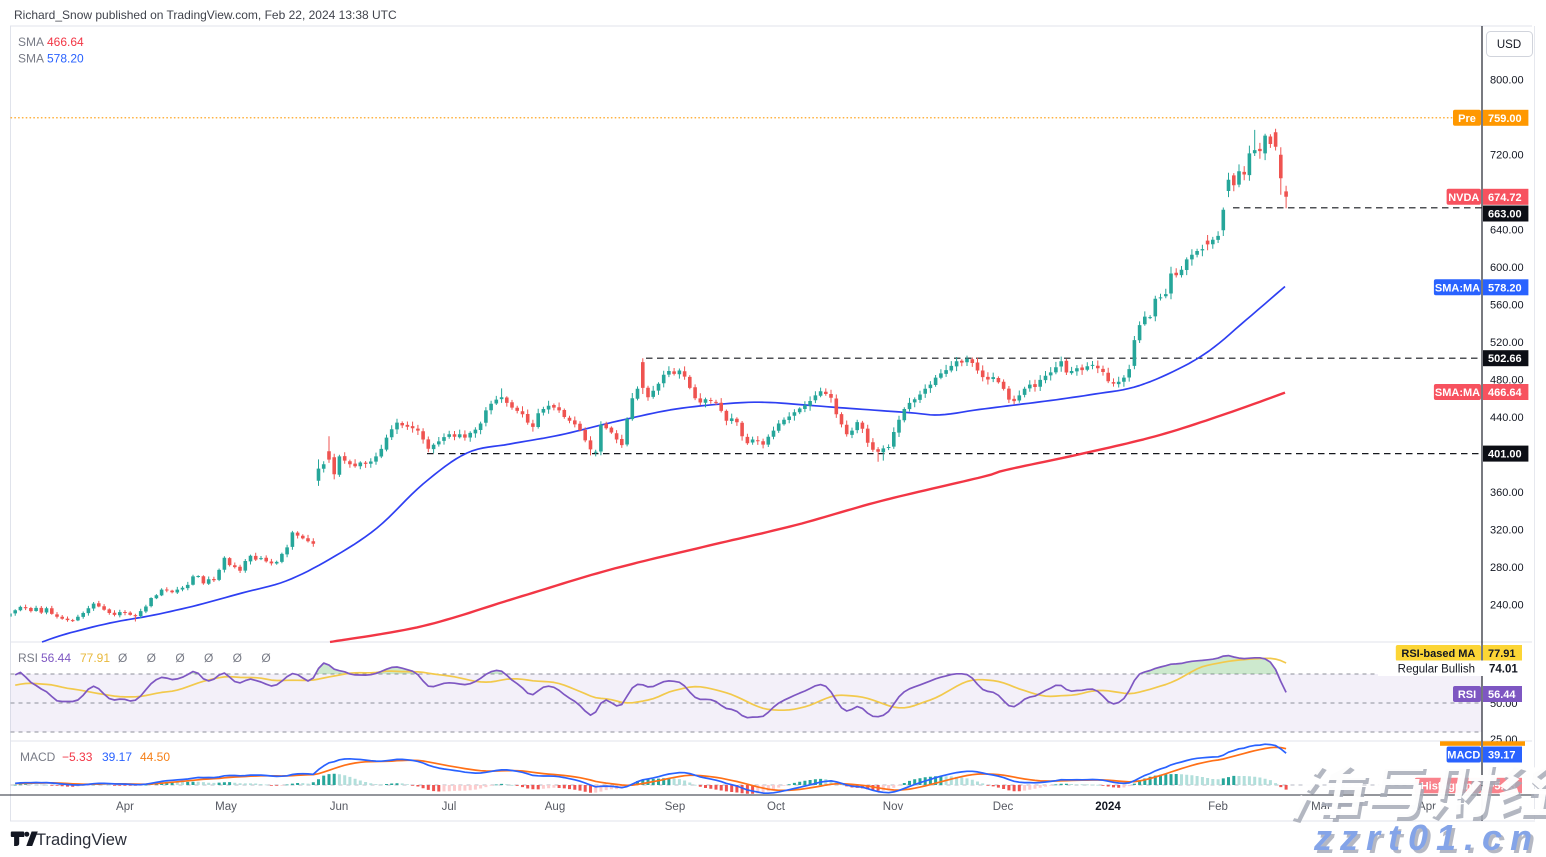 This screenshot has height=857, width=1546. What do you see at coordinates (1507, 568) in the screenshot?
I see `svg-text: 280.00` at bounding box center [1507, 568].